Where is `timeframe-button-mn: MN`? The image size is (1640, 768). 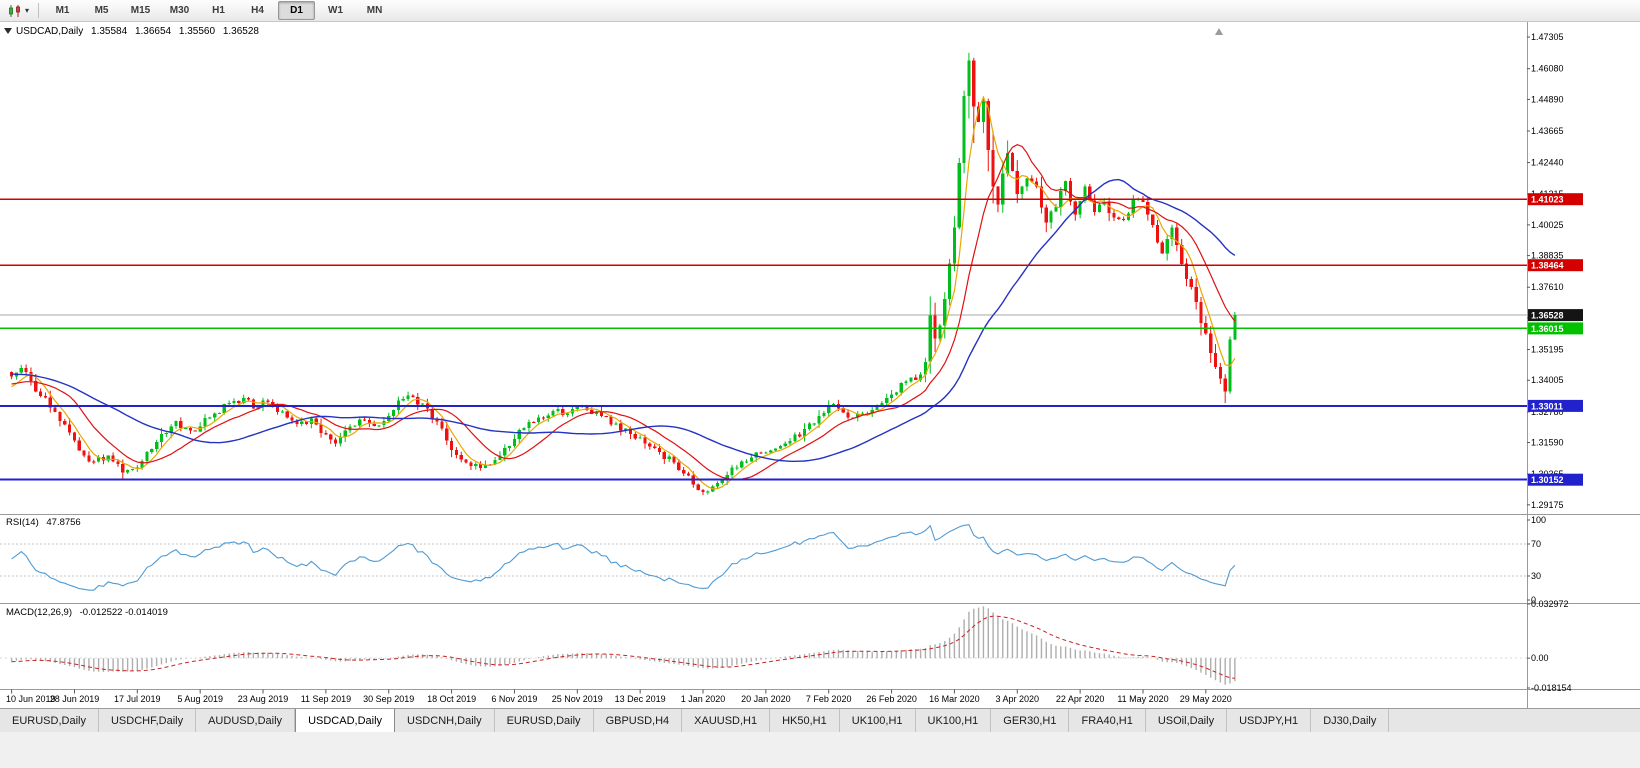
timeframe-button-mn: MN is located at coordinates (374, 10).